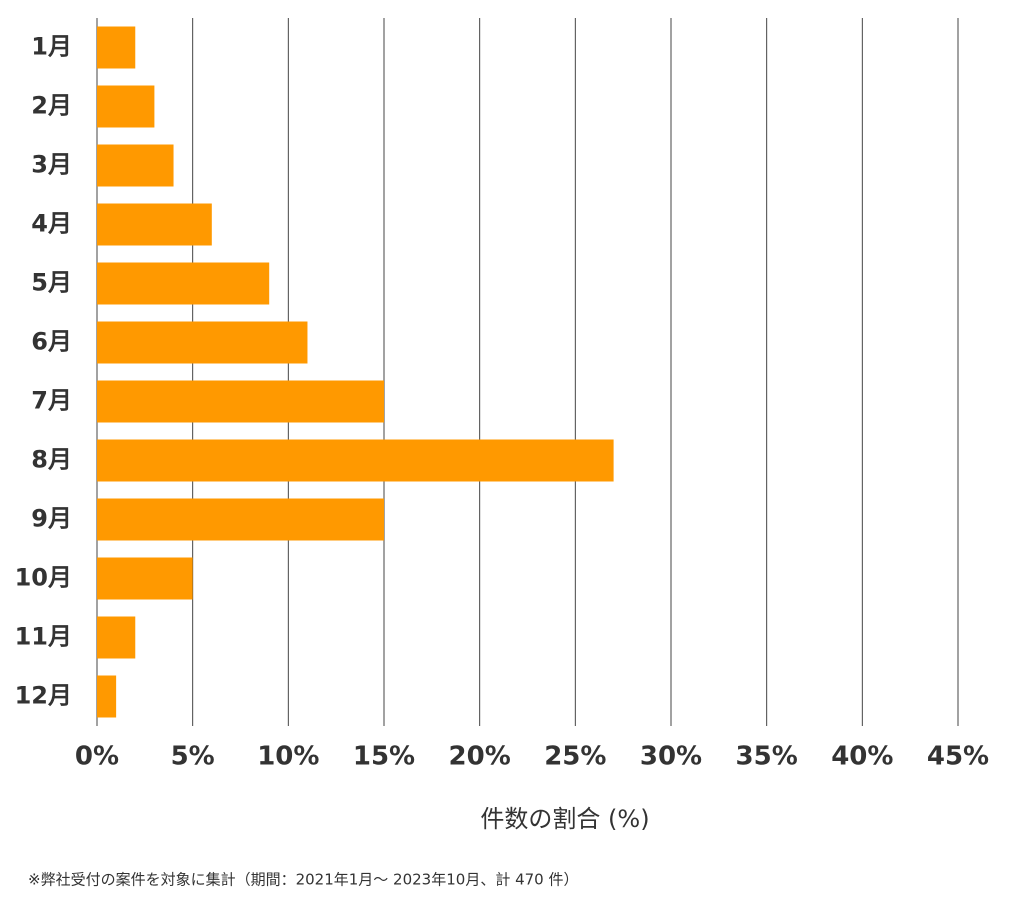 The image size is (1024, 905). What do you see at coordinates (51, 283) in the screenshot?
I see `y-tick-label: 5月` at bounding box center [51, 283].